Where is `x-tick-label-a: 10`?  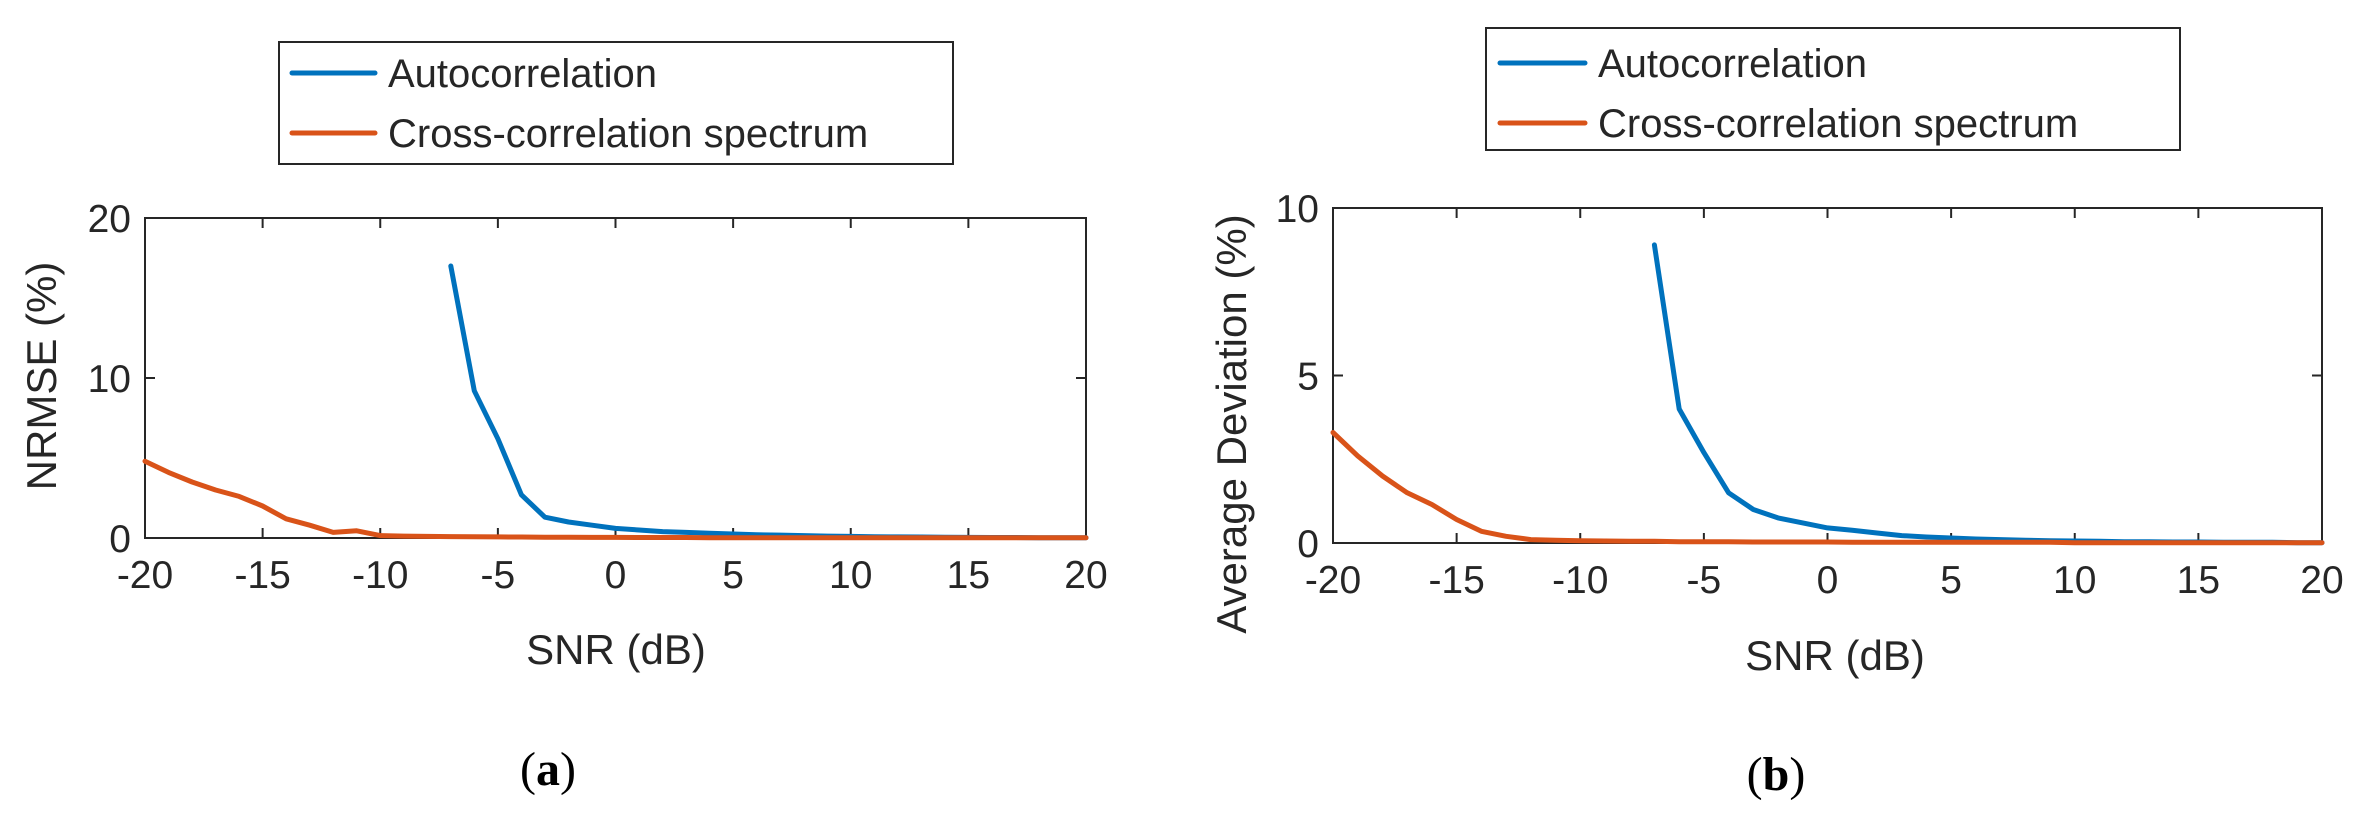 x-tick-label-a: 10 is located at coordinates (850, 575).